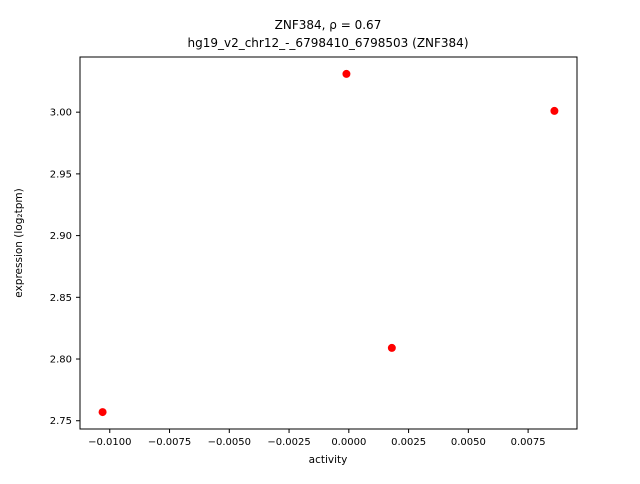 This screenshot has width=640, height=484. Describe the element at coordinates (61, 421) in the screenshot. I see `y-tick-label: 2.75` at that location.